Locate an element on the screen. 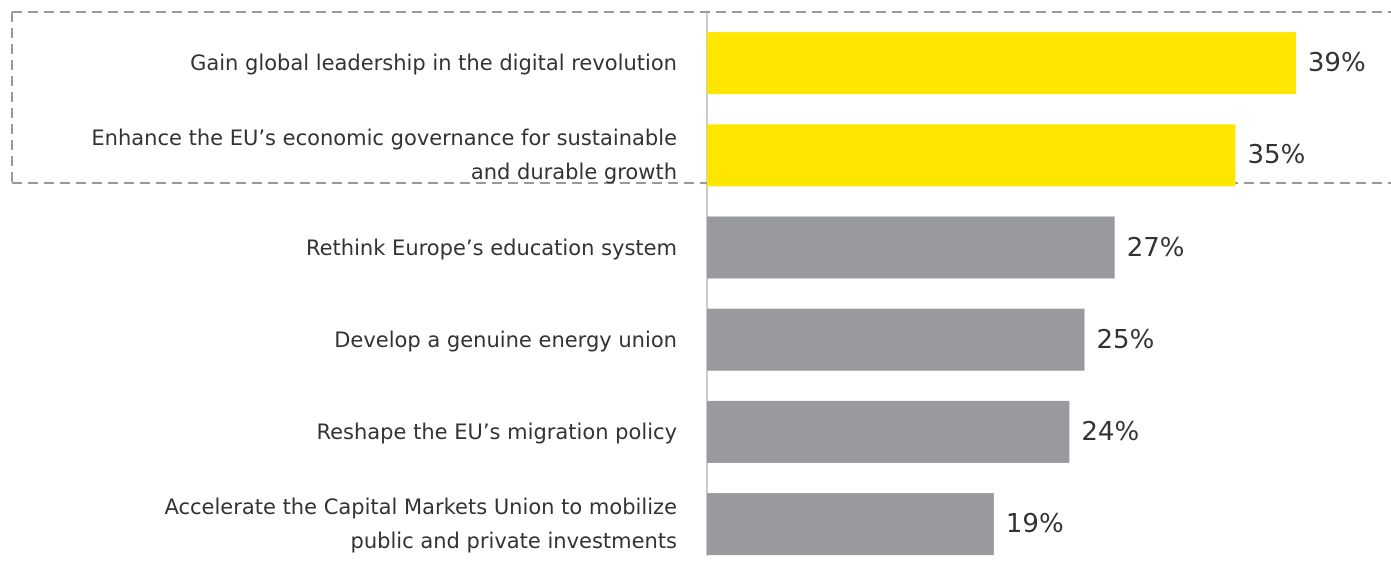  category-label: Reshape the EU’s migration policy is located at coordinates (496, 431).